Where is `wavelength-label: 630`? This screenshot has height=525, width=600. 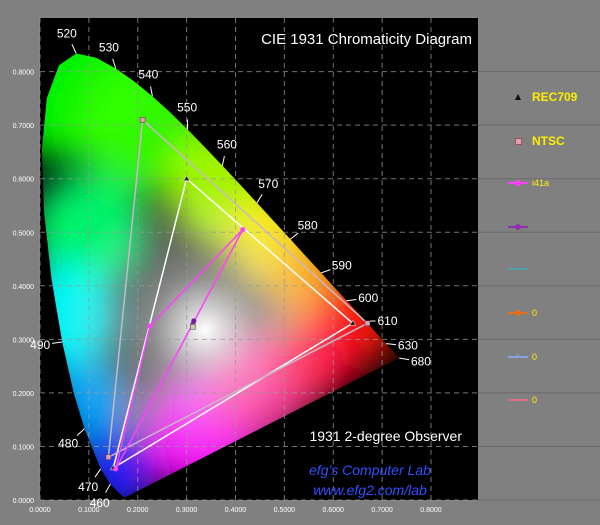 wavelength-label: 630 is located at coordinates (408, 346).